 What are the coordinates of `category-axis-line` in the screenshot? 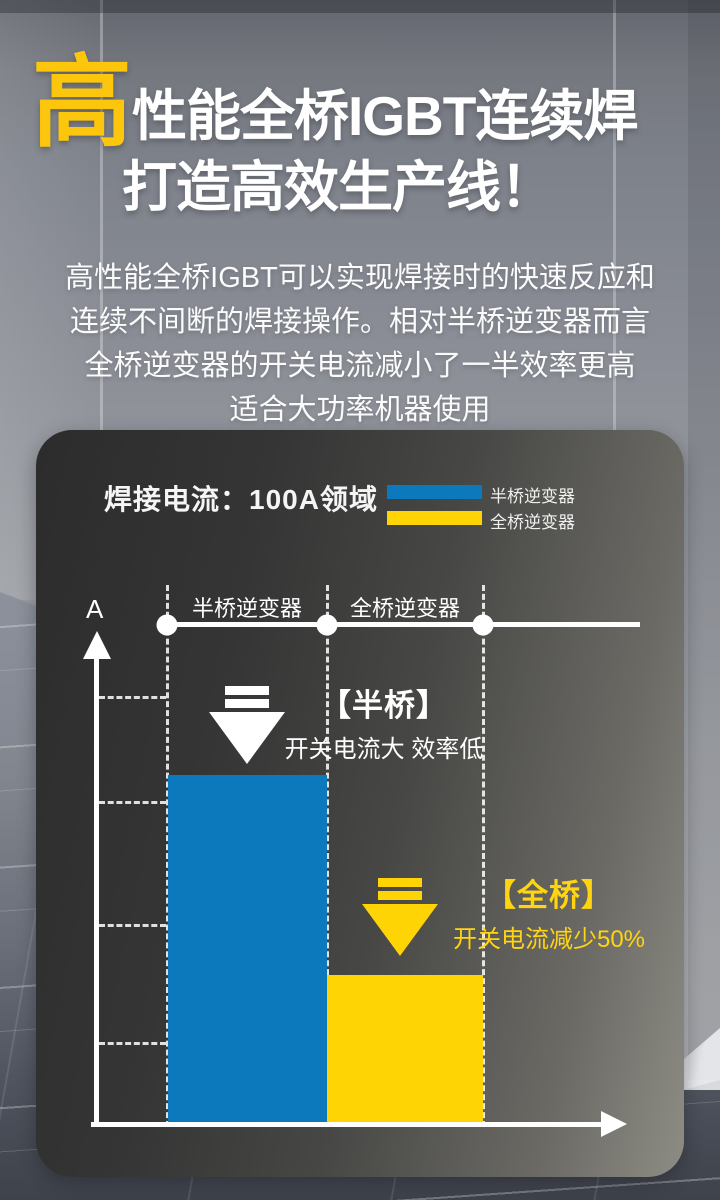 It's located at (403, 624).